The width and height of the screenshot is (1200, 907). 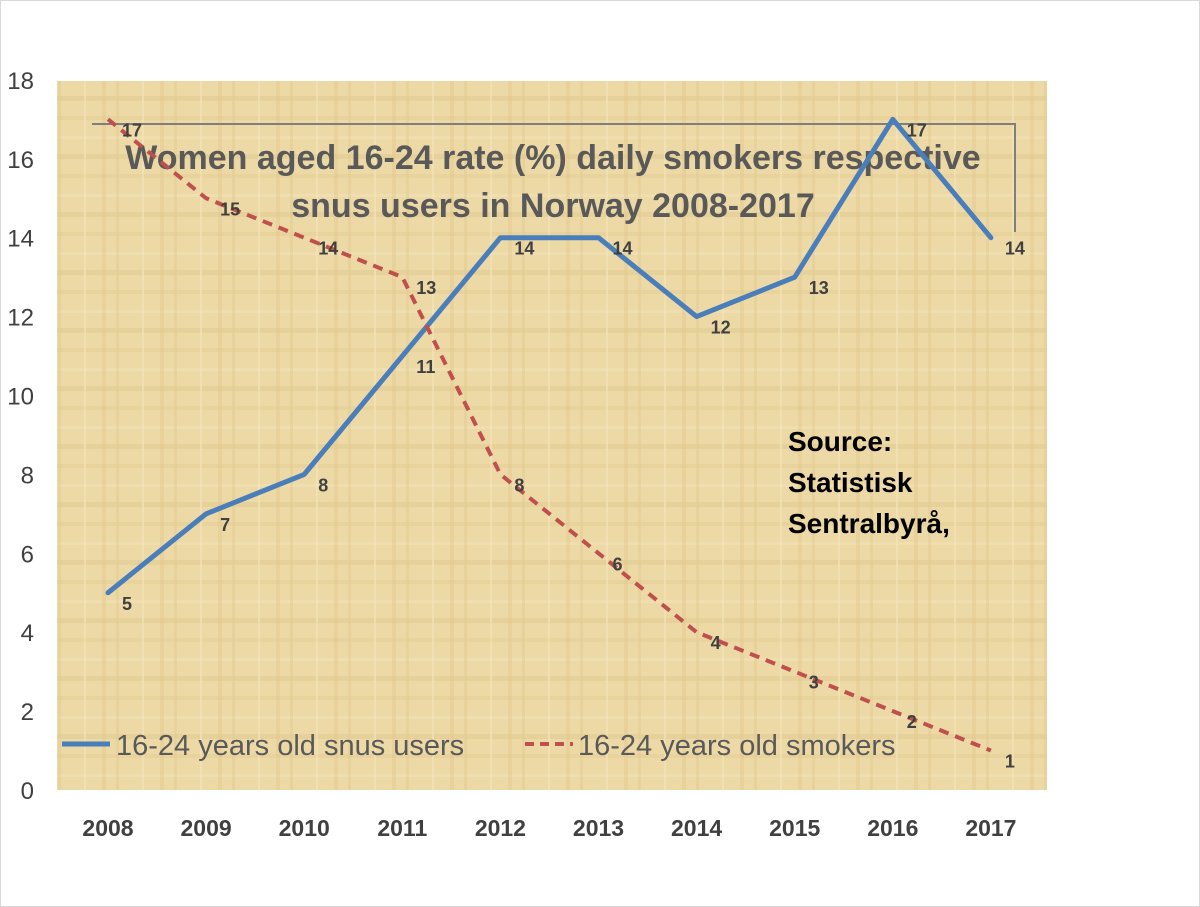 What do you see at coordinates (323, 485) in the screenshot?
I see `data-label-snus-users: 8` at bounding box center [323, 485].